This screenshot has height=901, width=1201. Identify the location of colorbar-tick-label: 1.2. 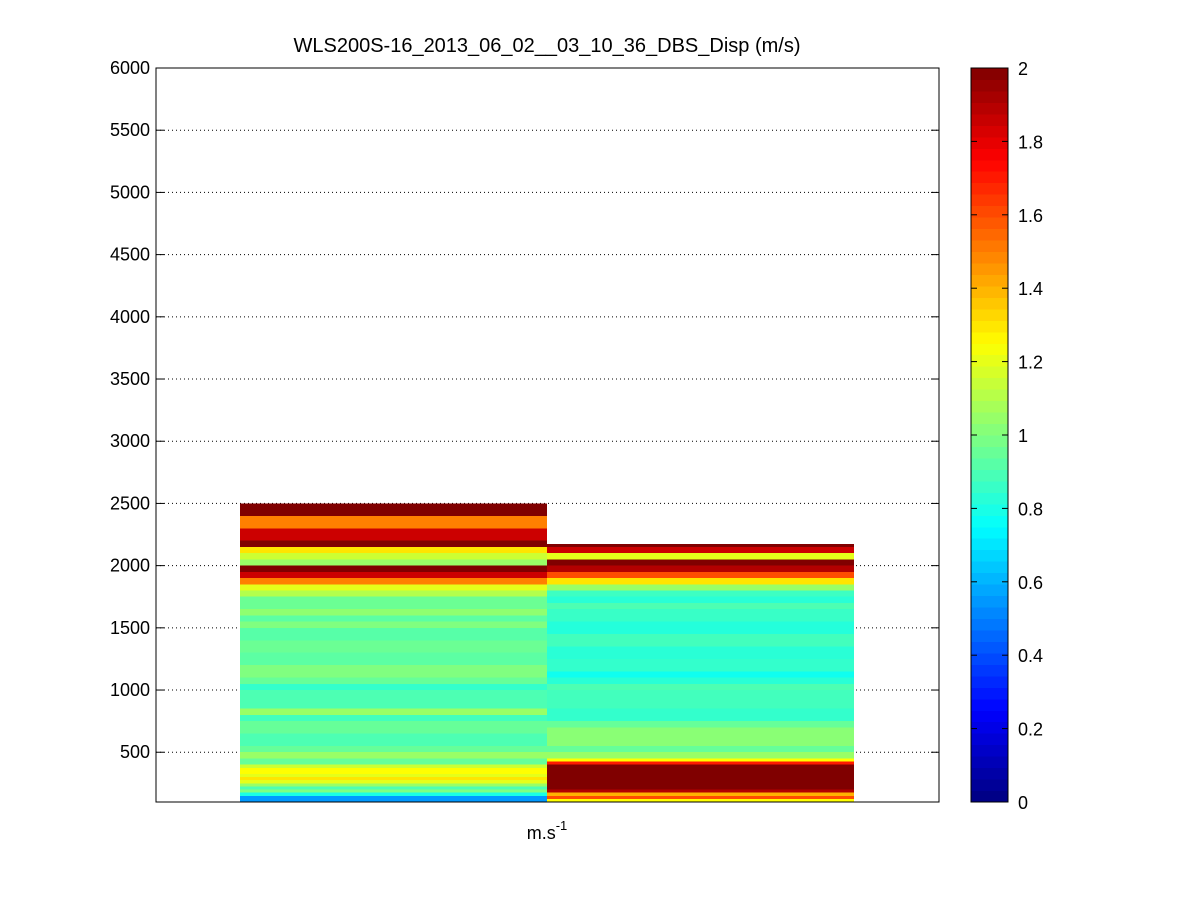
(1030, 363).